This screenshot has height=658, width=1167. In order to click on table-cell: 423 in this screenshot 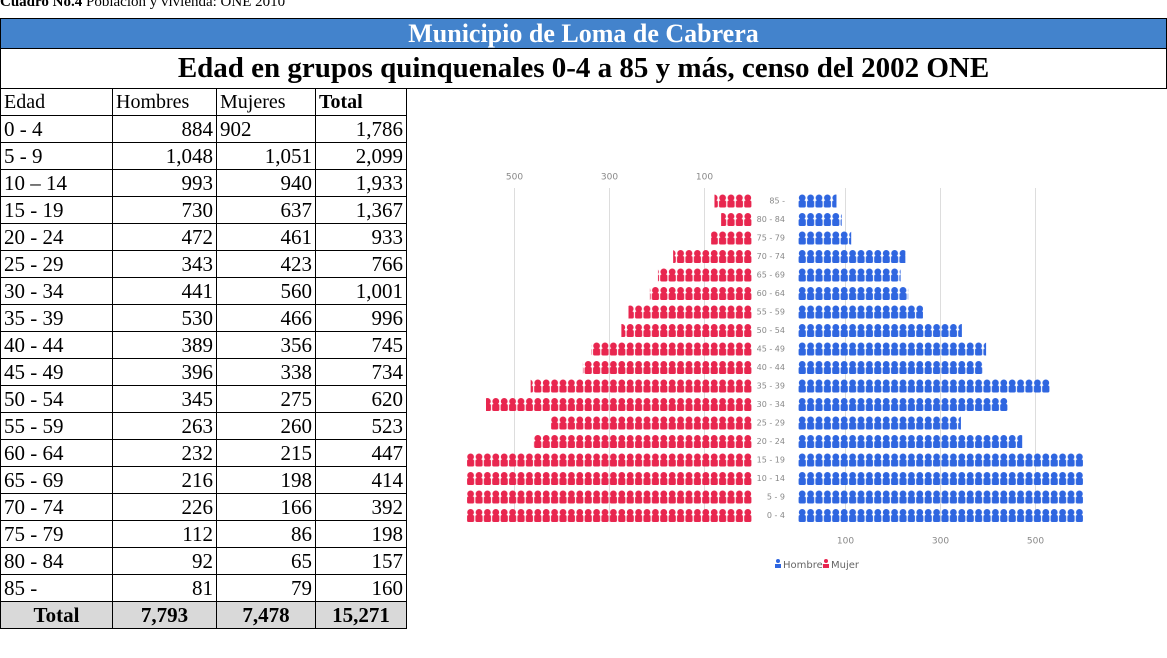, I will do `click(266, 264)`.